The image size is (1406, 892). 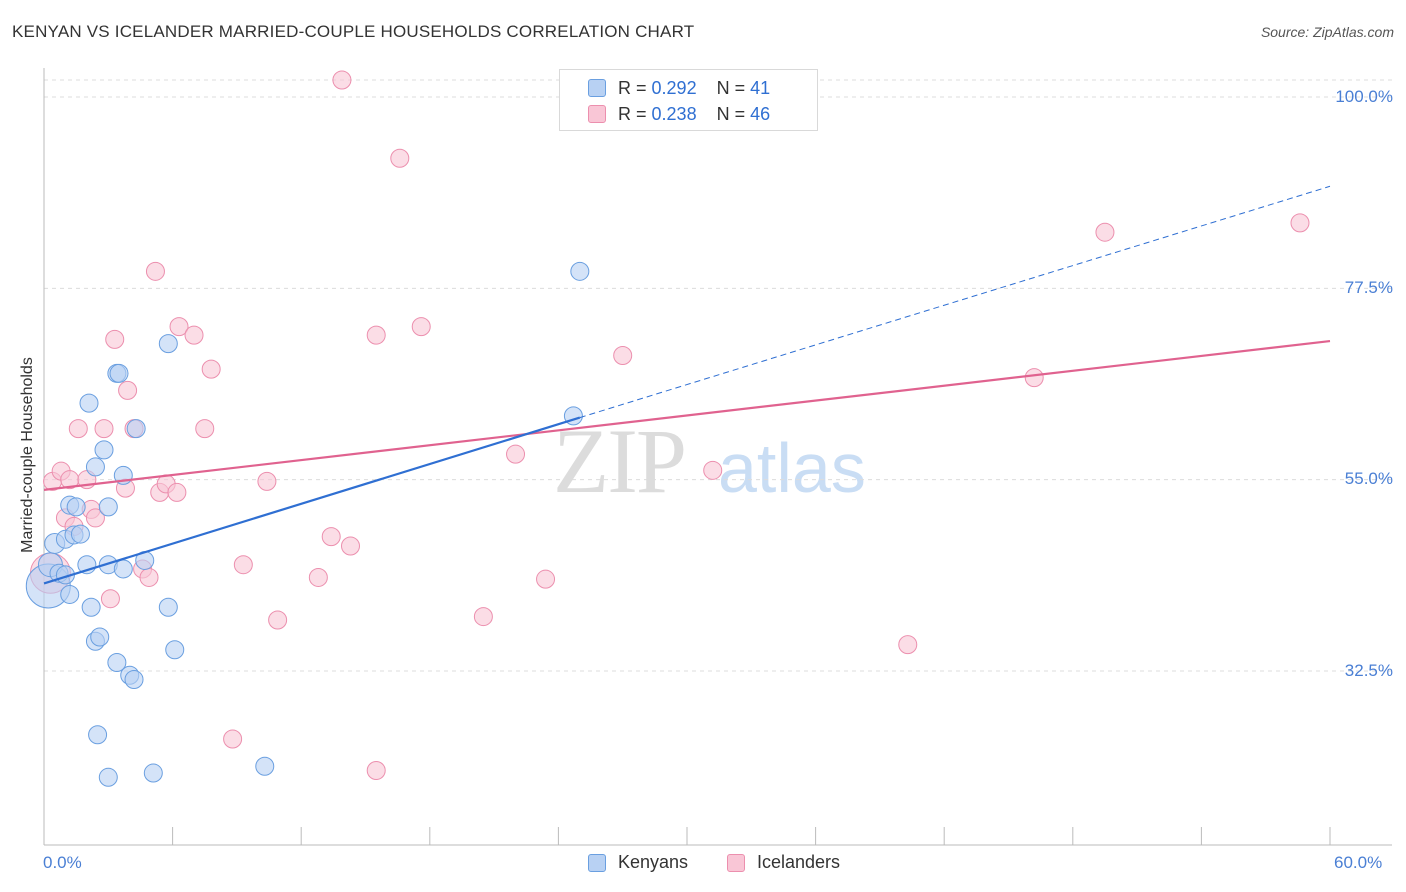 I want to click on bottom-kenyans-label: Kenyans, so click(x=653, y=862).